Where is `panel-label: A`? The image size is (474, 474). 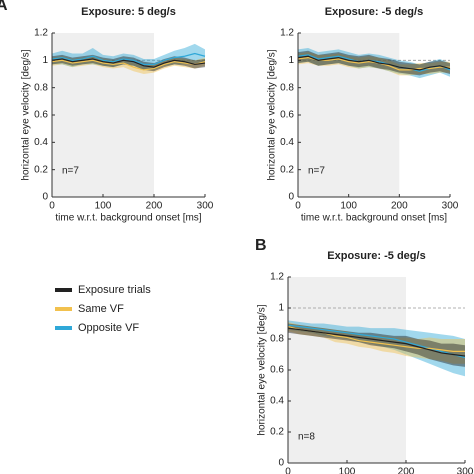 panel-label: A is located at coordinates (4, 7).